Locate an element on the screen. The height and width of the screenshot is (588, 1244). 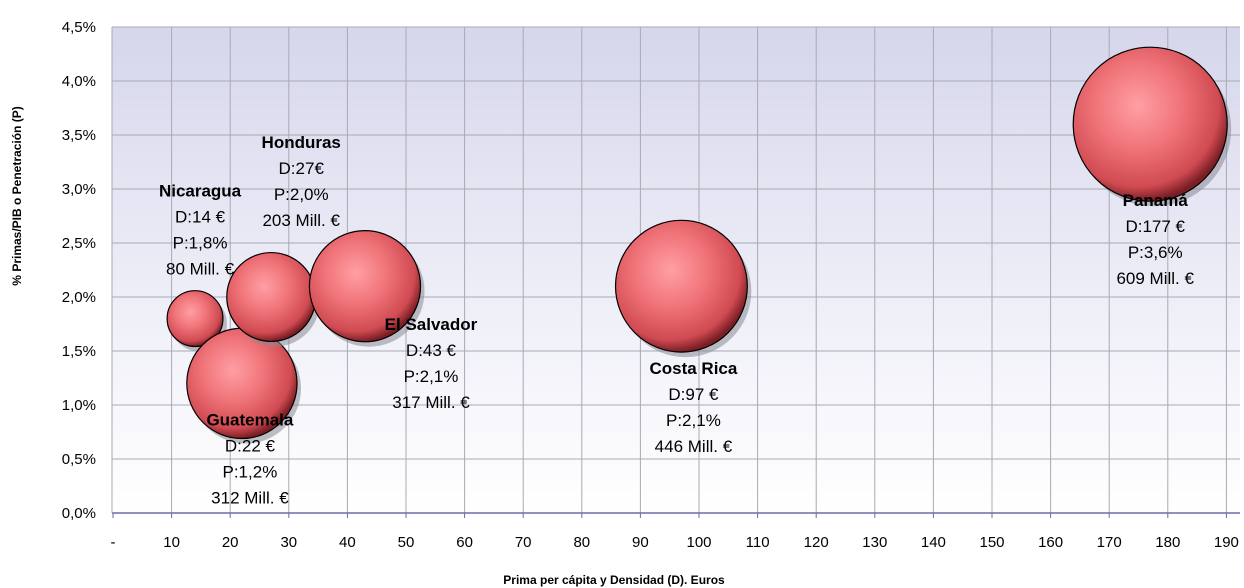
x-tick-label: 60 is located at coordinates (464, 542).